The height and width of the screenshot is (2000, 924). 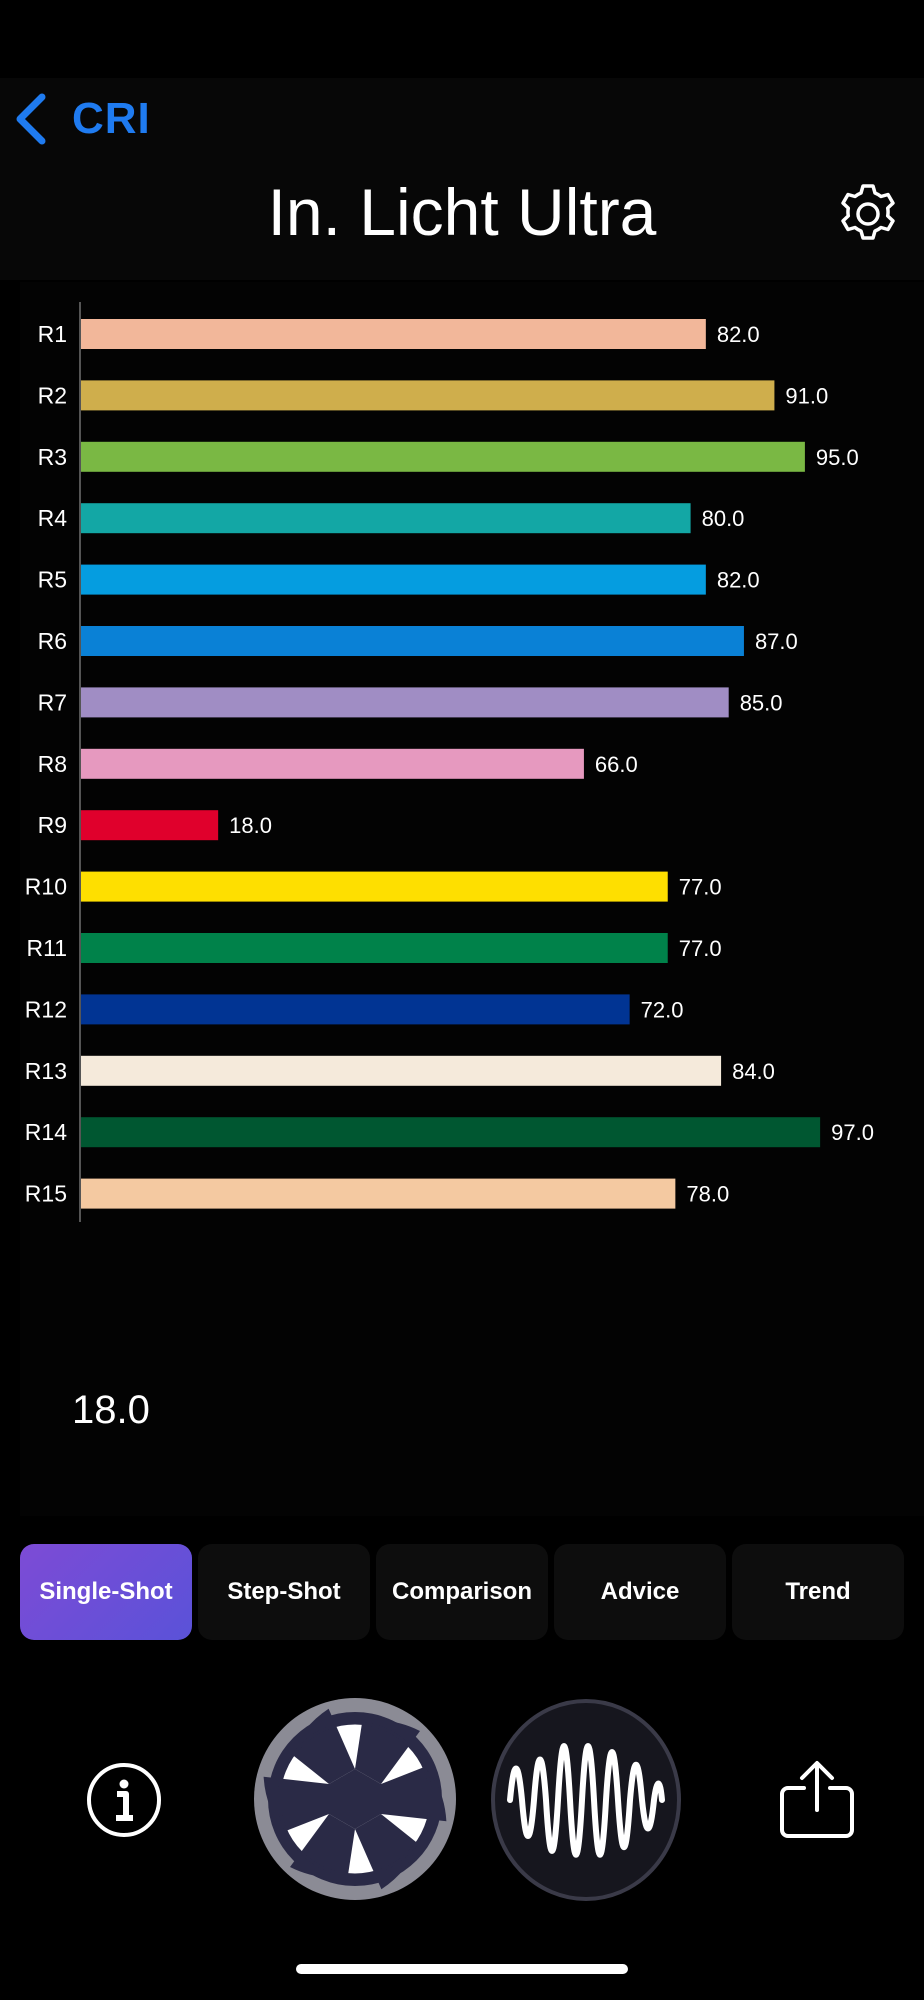 What do you see at coordinates (355, 1799) in the screenshot?
I see `camera-shutter-icon` at bounding box center [355, 1799].